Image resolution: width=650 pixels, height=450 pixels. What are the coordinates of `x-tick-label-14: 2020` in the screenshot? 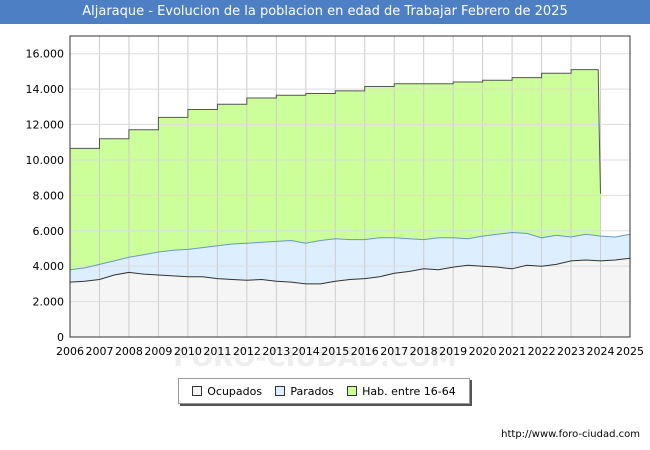 It's located at (483, 351).